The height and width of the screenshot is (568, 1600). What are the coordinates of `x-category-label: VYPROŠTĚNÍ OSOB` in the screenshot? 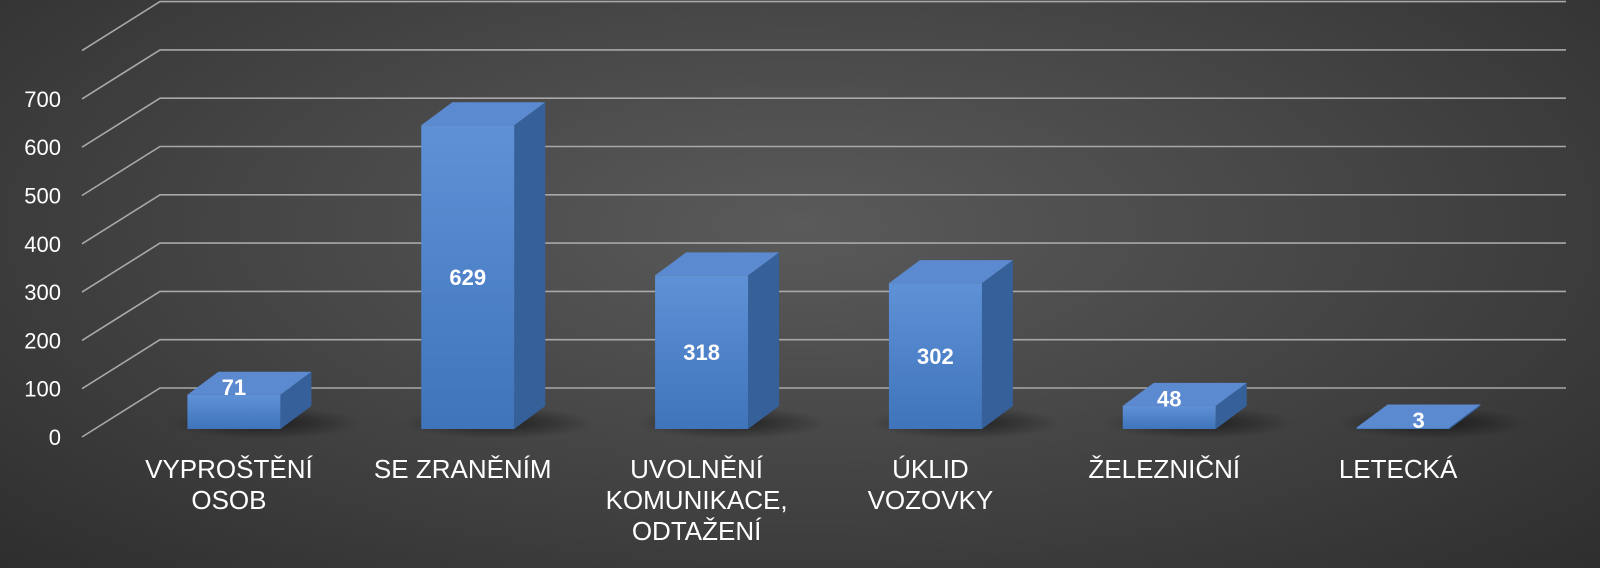 It's located at (229, 484).